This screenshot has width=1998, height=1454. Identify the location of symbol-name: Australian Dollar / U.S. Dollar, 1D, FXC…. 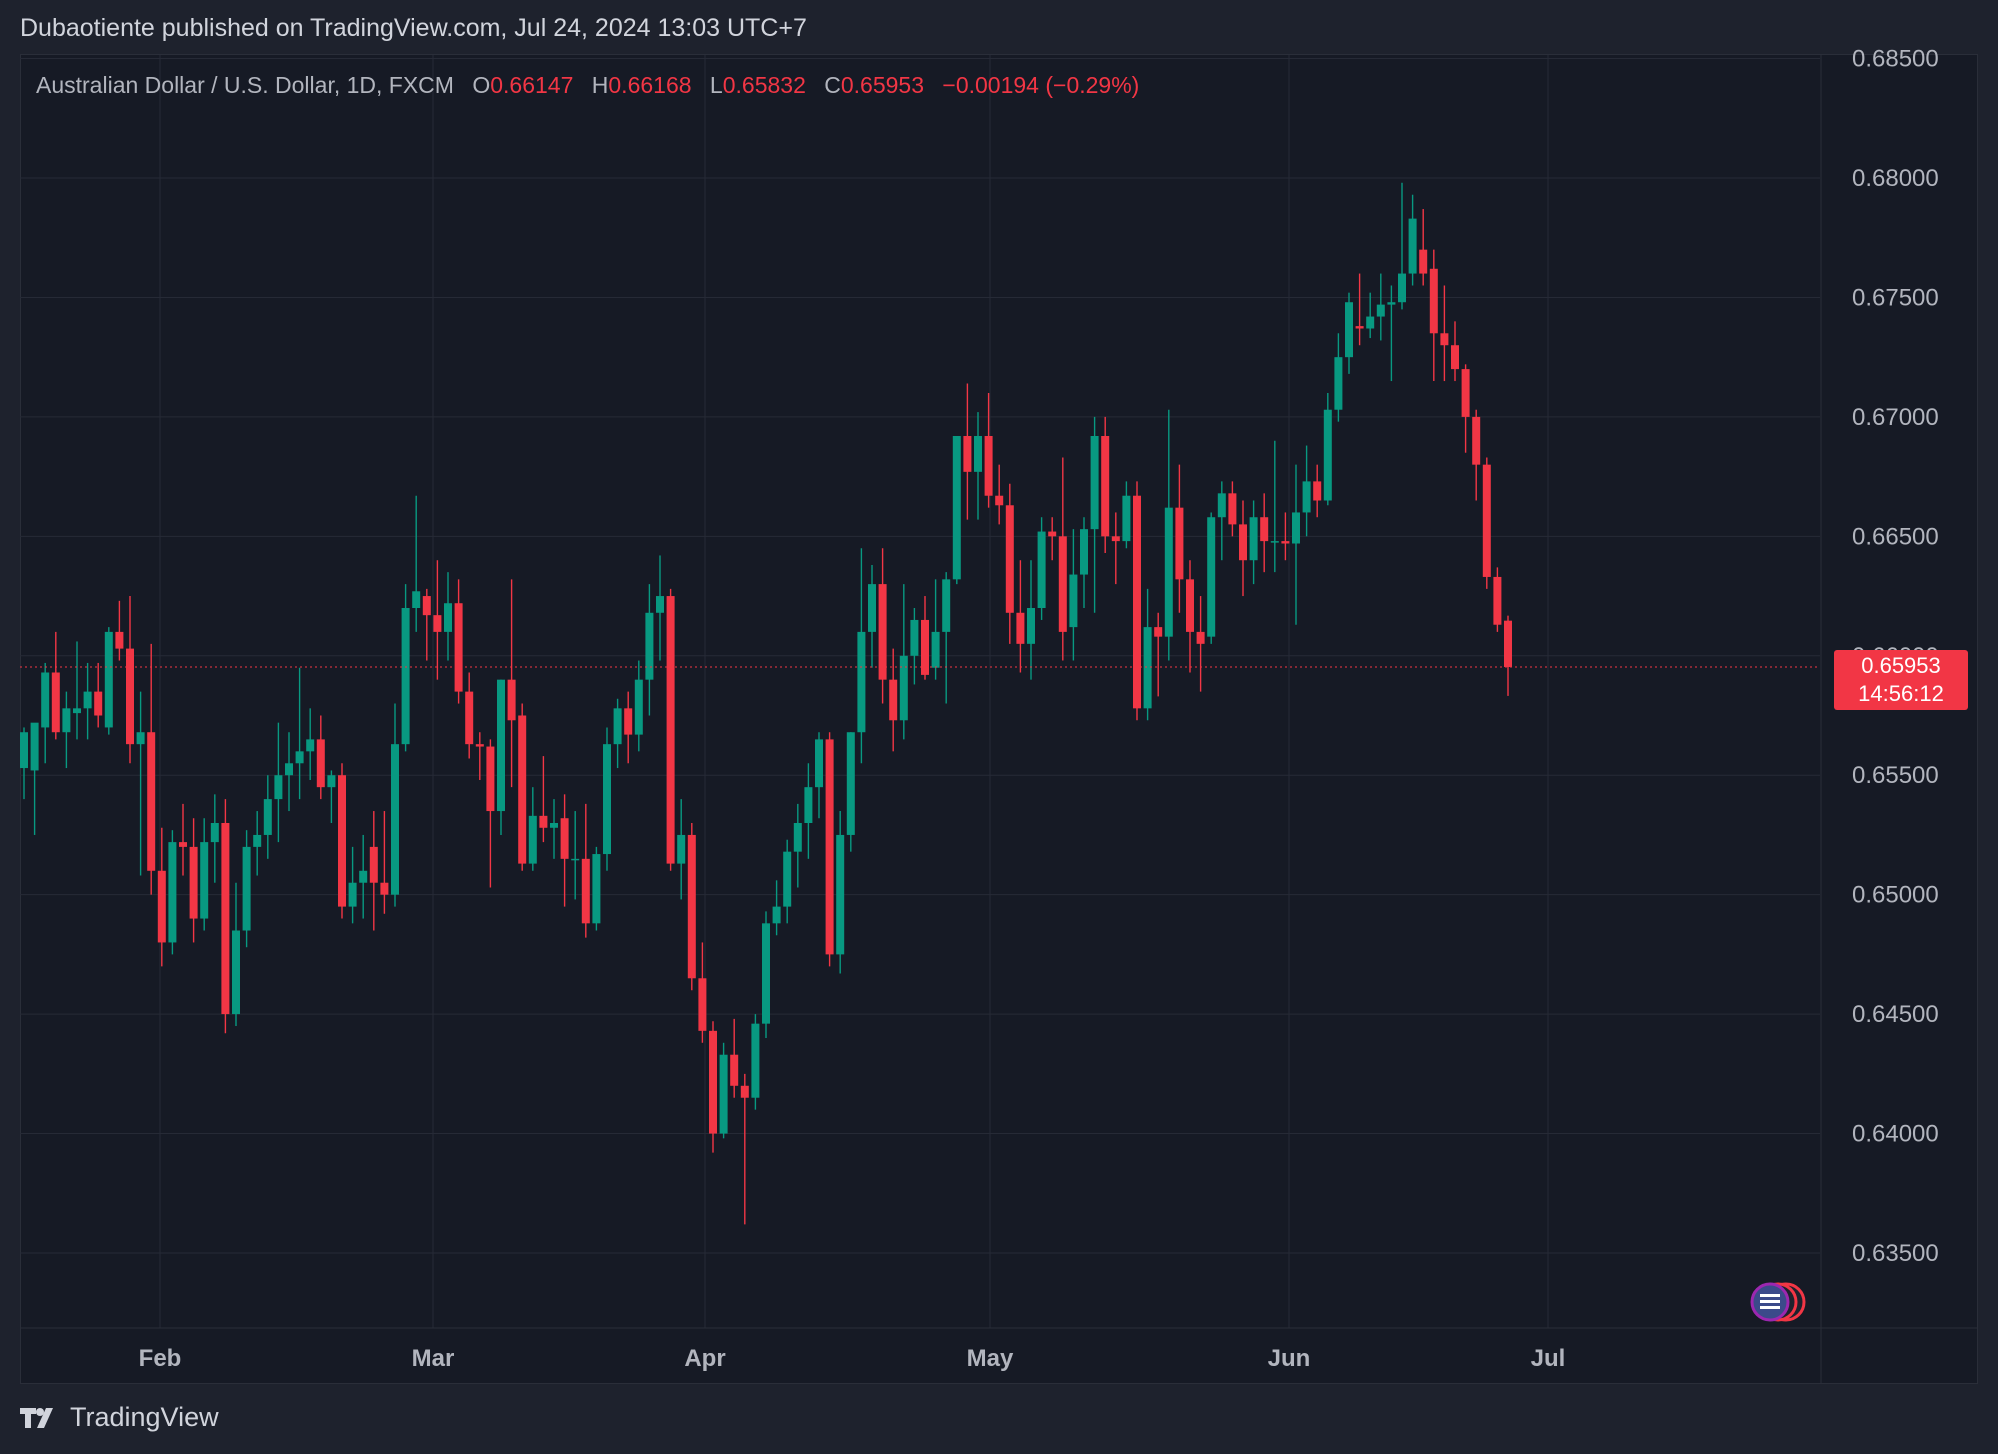
(245, 85).